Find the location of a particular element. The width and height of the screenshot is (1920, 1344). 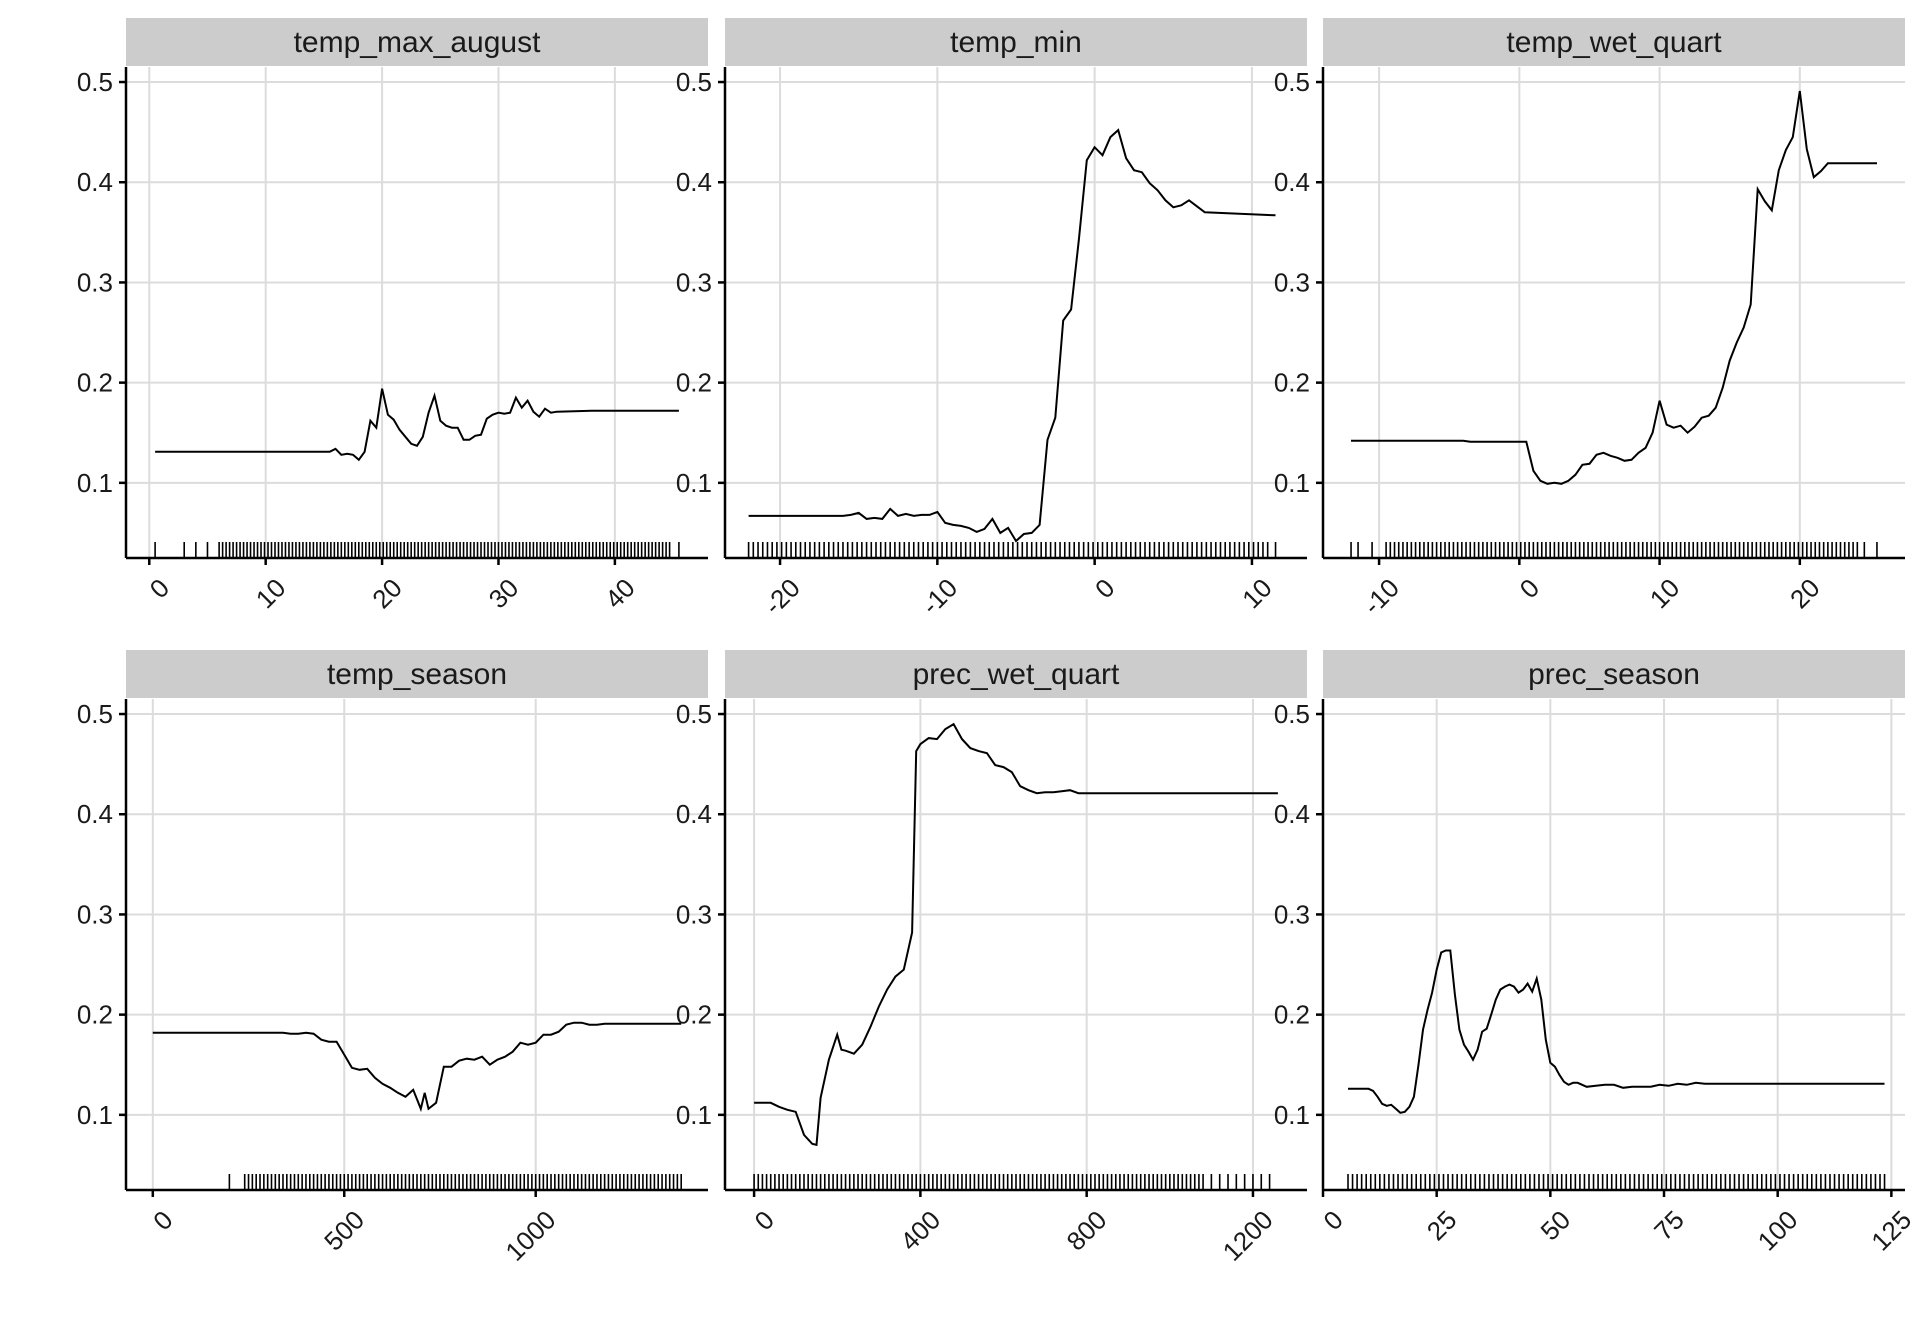

facet-title: temp_season is located at coordinates (417, 674).